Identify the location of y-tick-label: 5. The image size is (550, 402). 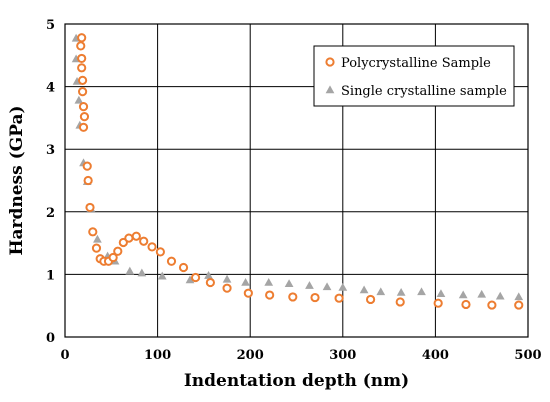
(50, 25).